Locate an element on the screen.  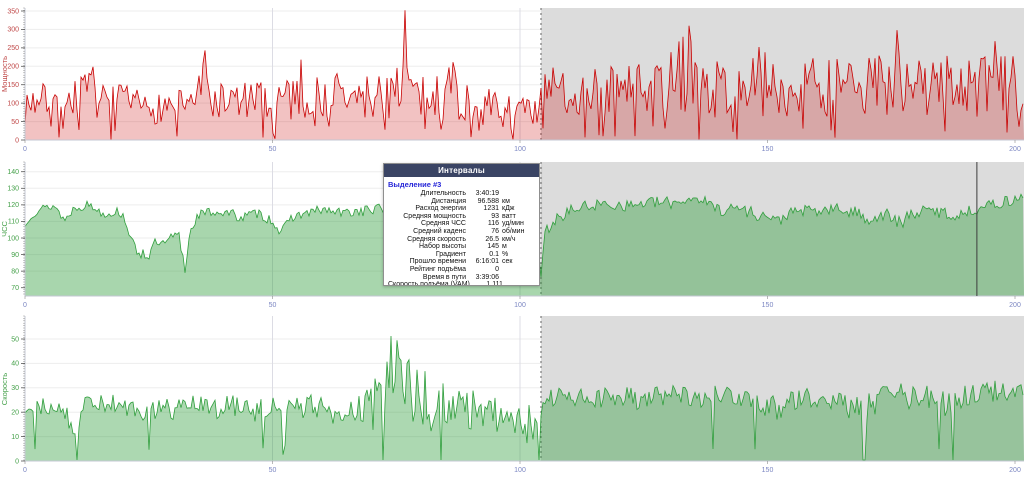
y-tick-label: 110 is located at coordinates (13, 222).